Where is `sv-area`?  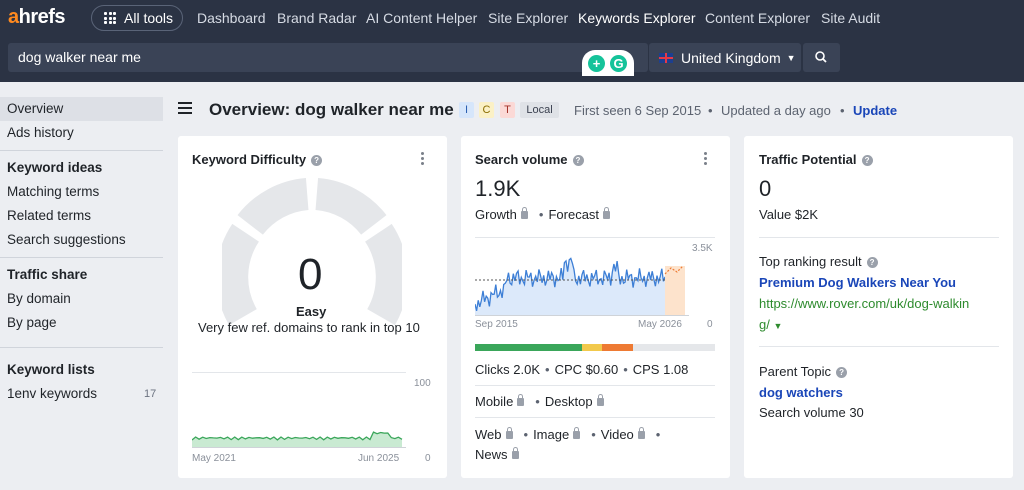 sv-area is located at coordinates (570, 287).